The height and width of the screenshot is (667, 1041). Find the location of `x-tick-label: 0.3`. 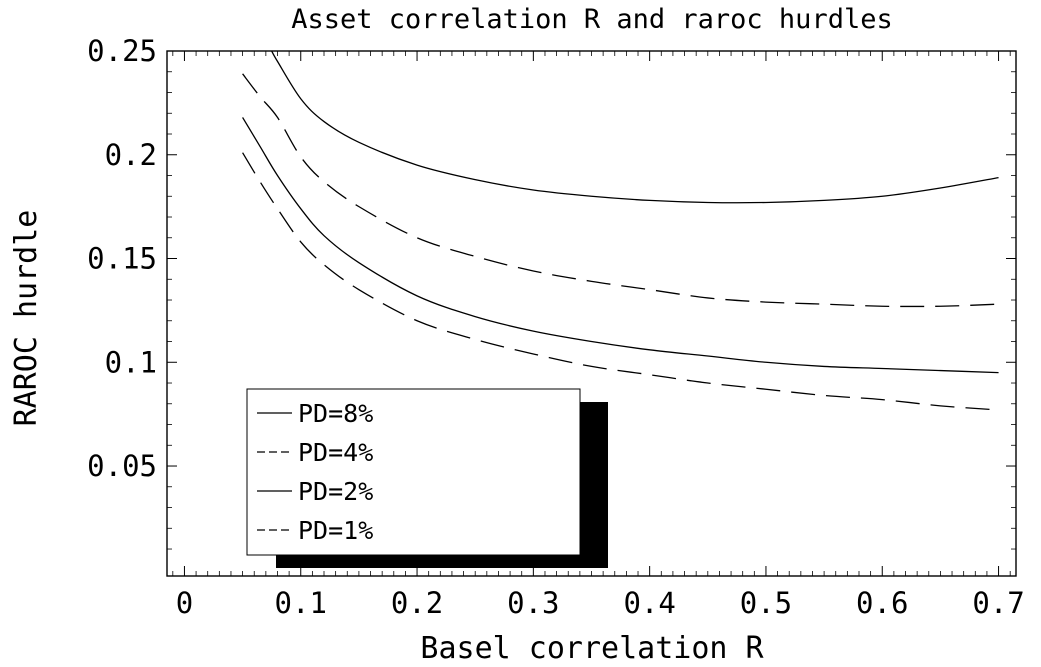

x-tick-label: 0.3 is located at coordinates (533, 603).